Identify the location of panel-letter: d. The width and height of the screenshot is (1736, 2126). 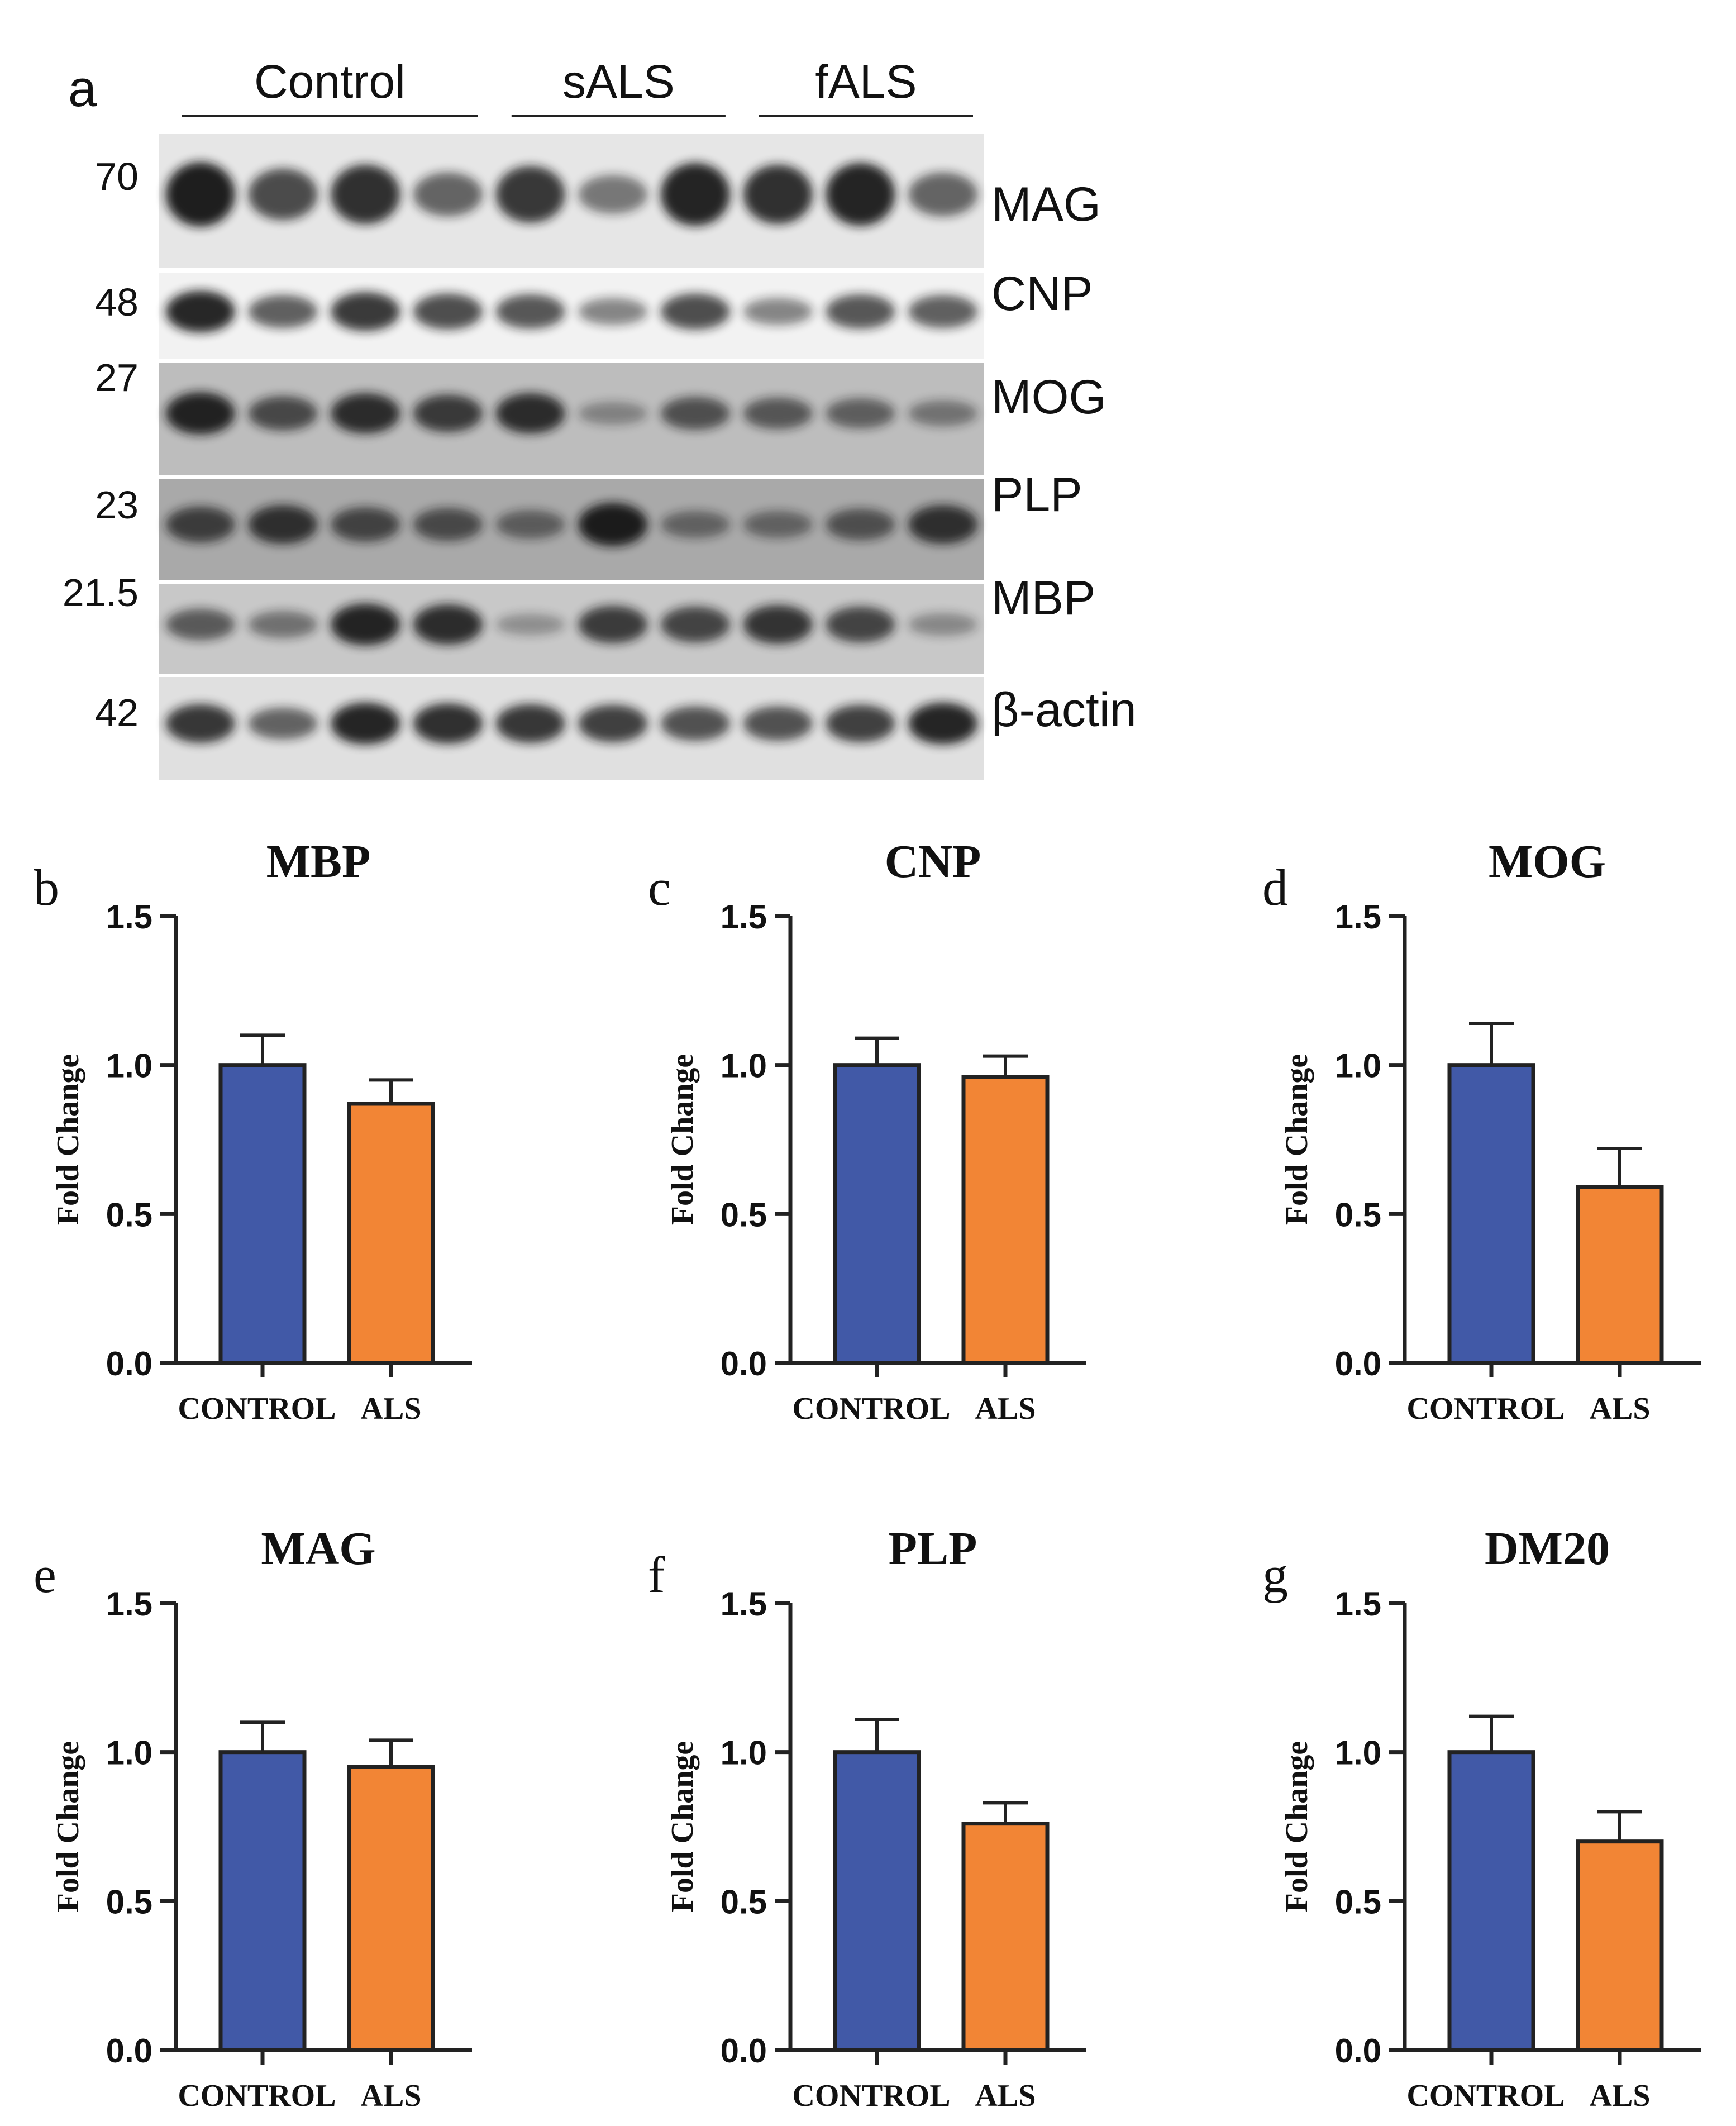
(1275, 887).